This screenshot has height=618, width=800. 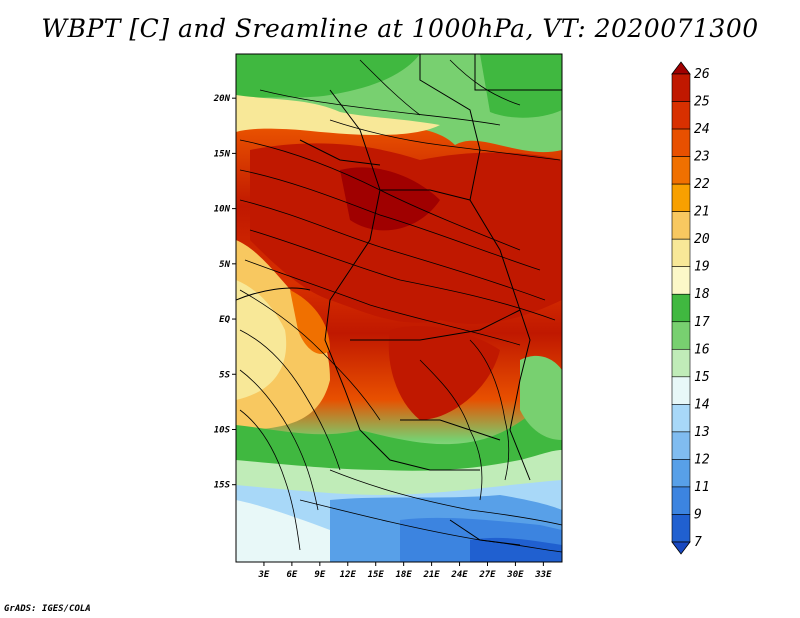 What do you see at coordinates (222, 486) in the screenshot?
I see `lat-tick-label: 15S` at bounding box center [222, 486].